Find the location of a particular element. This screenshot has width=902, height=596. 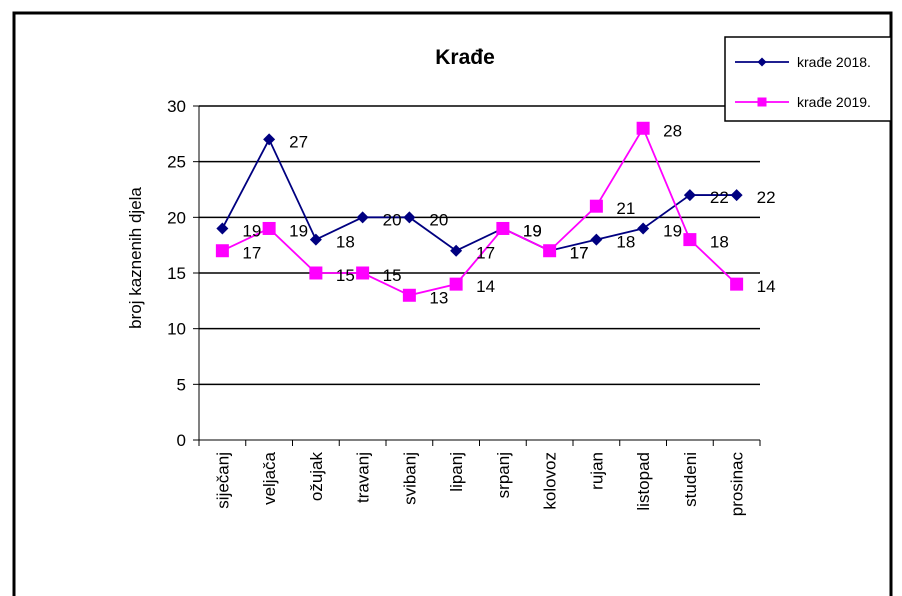

x-tick-label: srpanj is located at coordinates (503, 475).